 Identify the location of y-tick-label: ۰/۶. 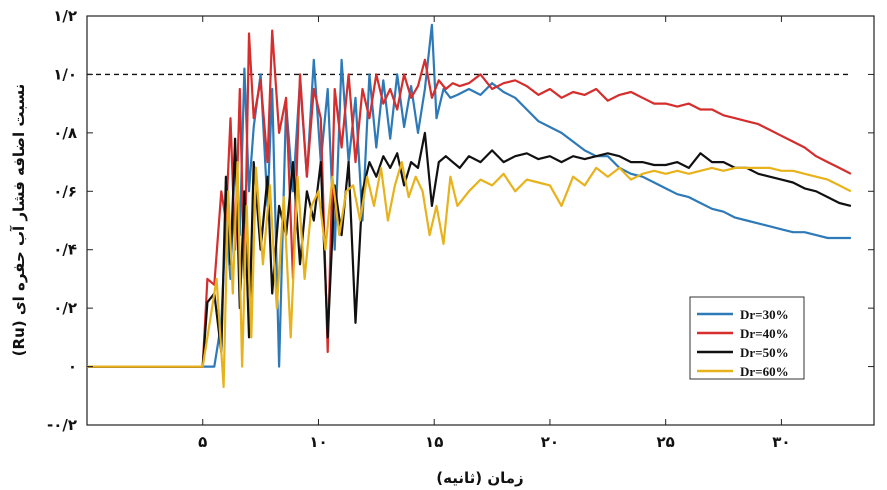
(65, 191).